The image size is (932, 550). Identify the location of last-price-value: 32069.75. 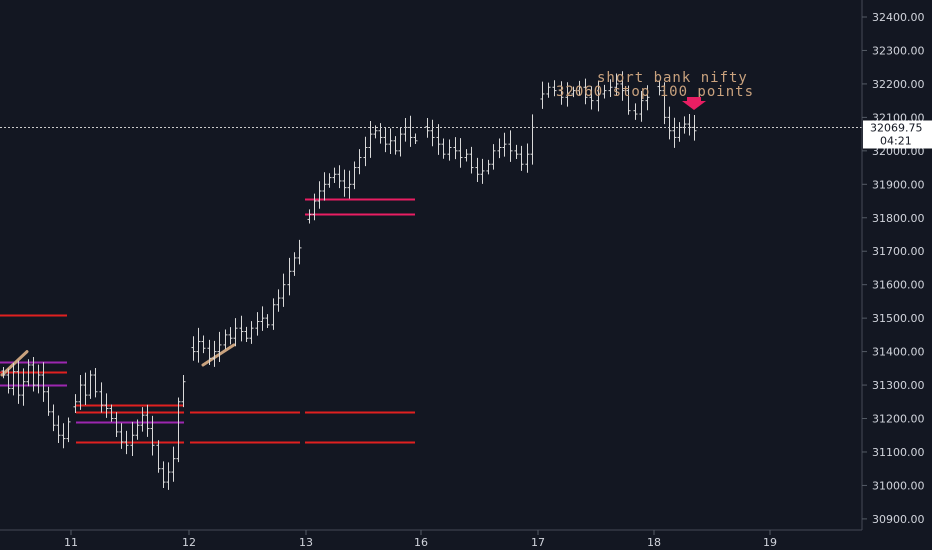
(896, 128).